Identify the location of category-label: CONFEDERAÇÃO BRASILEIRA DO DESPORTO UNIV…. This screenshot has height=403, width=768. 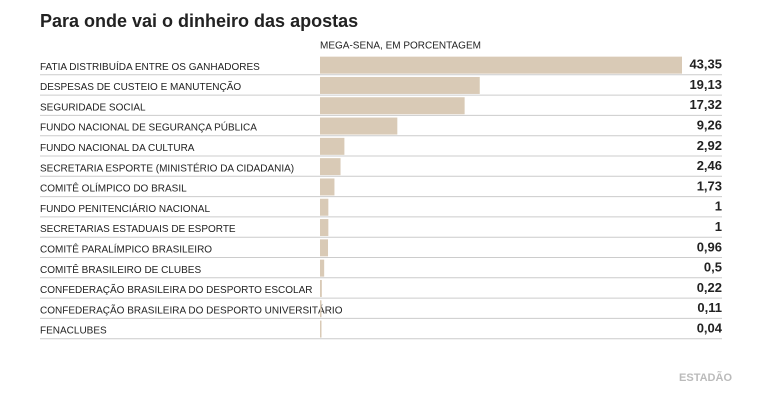
(191, 309).